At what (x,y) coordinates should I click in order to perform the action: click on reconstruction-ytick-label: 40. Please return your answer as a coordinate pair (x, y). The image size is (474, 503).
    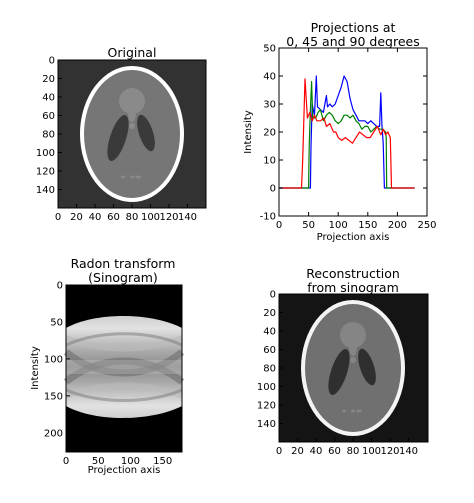
    Looking at the image, I should click on (269, 332).